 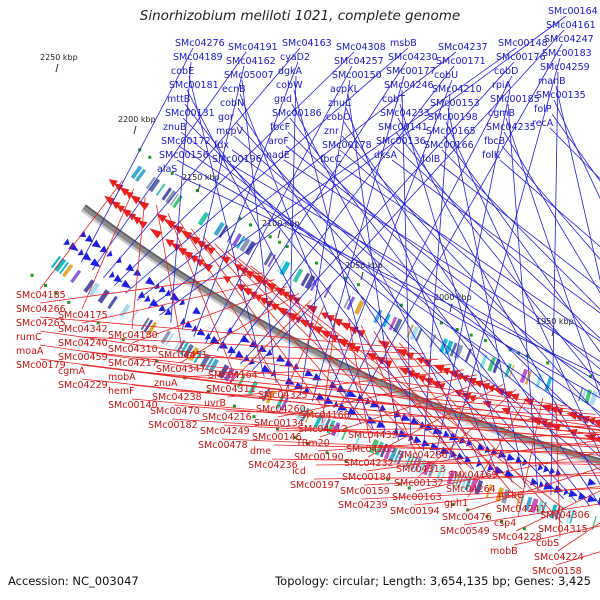 What do you see at coordinates (449, 145) in the screenshot?
I see `forward-gene-label: SMc00166` at bounding box center [449, 145].